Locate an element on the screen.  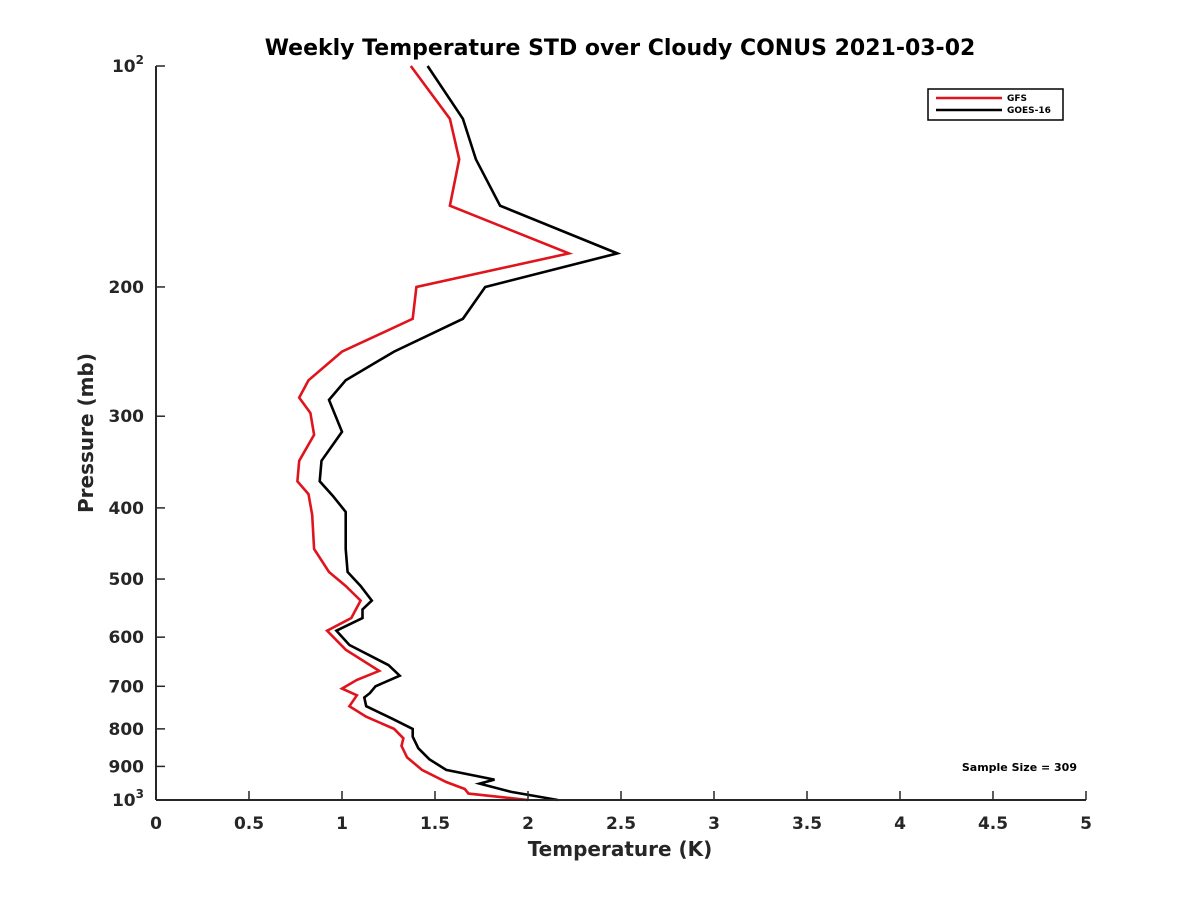
y-tick-label: 600 is located at coordinates (127, 638).